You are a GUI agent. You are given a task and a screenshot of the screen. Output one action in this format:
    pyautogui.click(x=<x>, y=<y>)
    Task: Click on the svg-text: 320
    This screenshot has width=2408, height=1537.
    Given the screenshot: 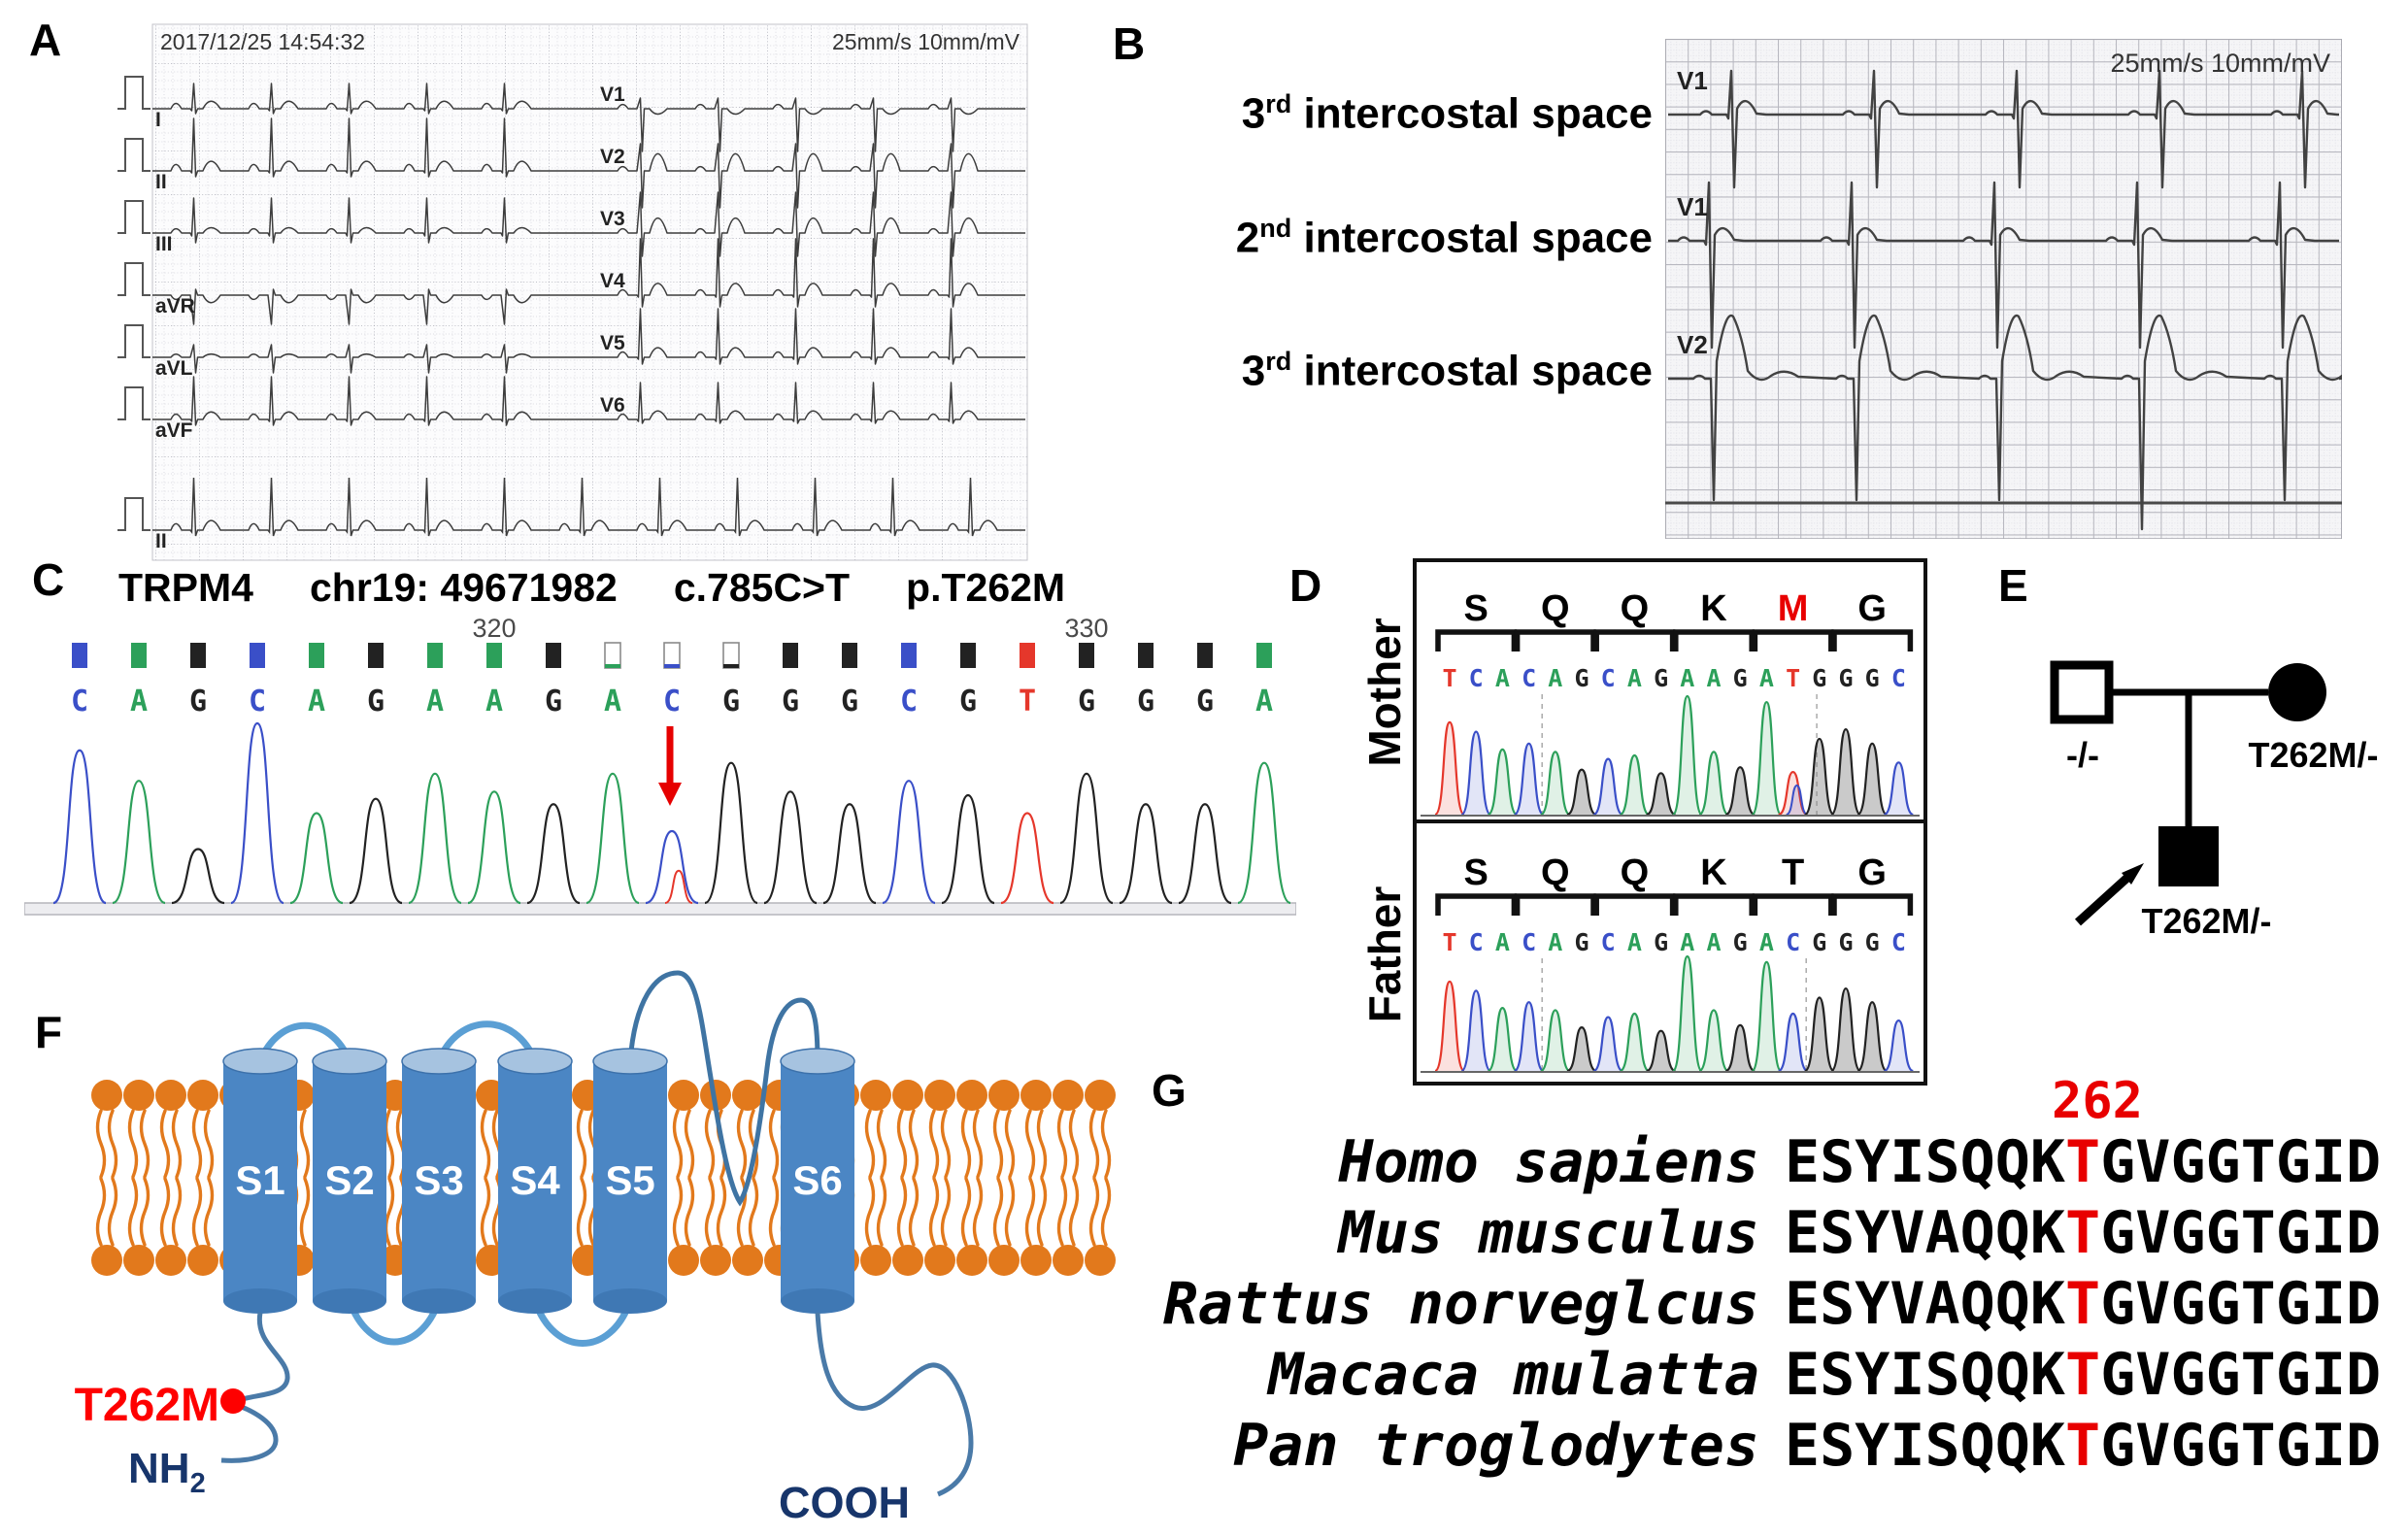 What is the action you would take?
    pyautogui.click(x=494, y=628)
    